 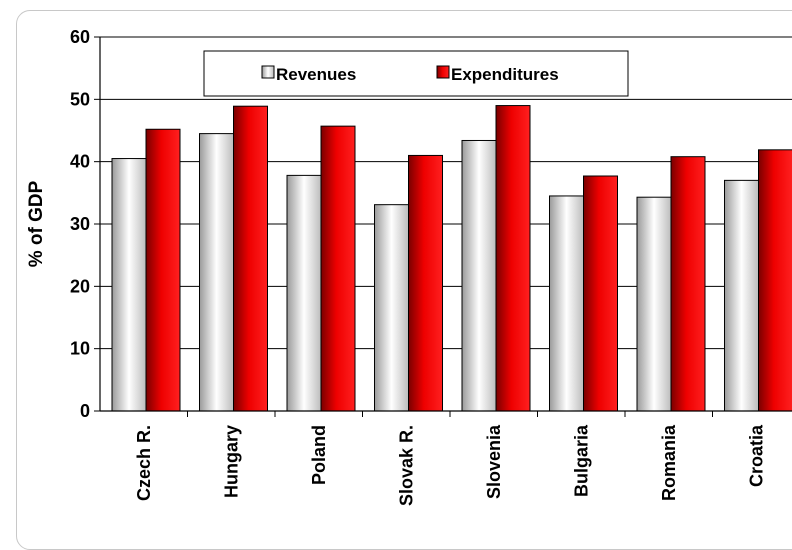 I want to click on bar-revenues-romania, so click(x=654, y=304).